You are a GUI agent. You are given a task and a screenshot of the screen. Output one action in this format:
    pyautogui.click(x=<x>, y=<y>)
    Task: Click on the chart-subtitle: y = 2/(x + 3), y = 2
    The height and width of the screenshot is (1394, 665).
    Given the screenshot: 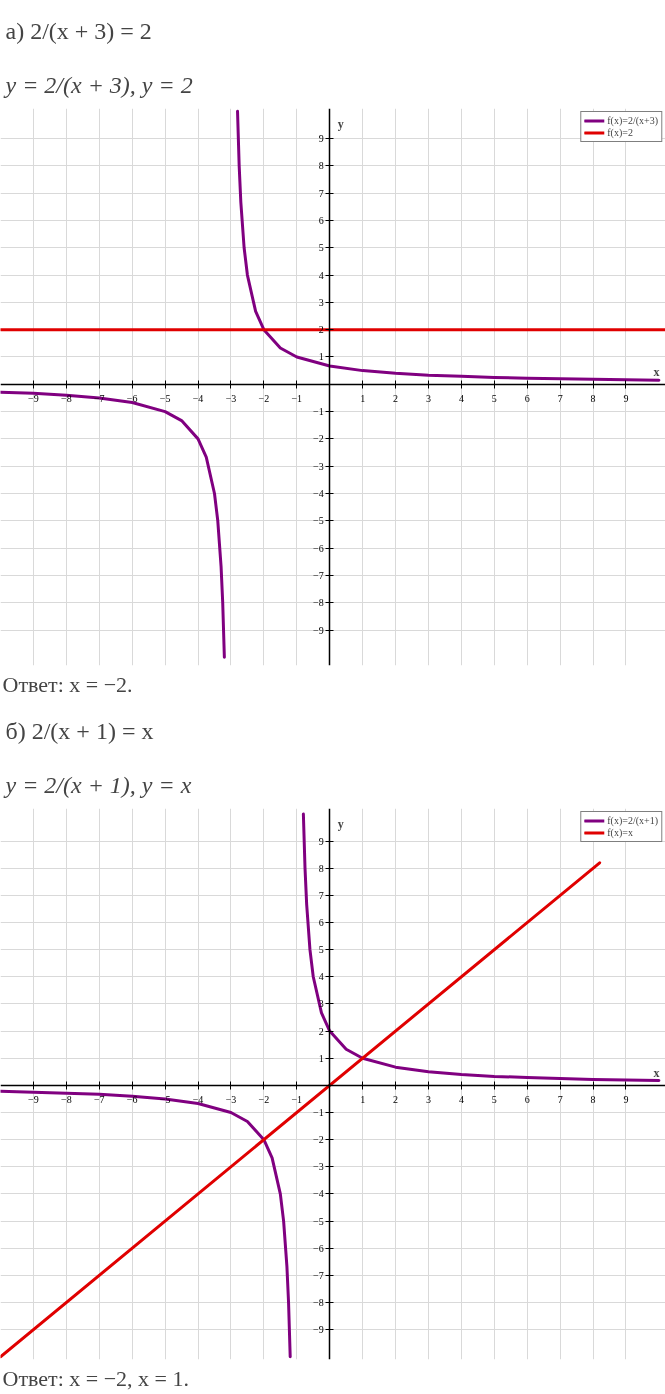 What is the action you would take?
    pyautogui.click(x=98, y=84)
    